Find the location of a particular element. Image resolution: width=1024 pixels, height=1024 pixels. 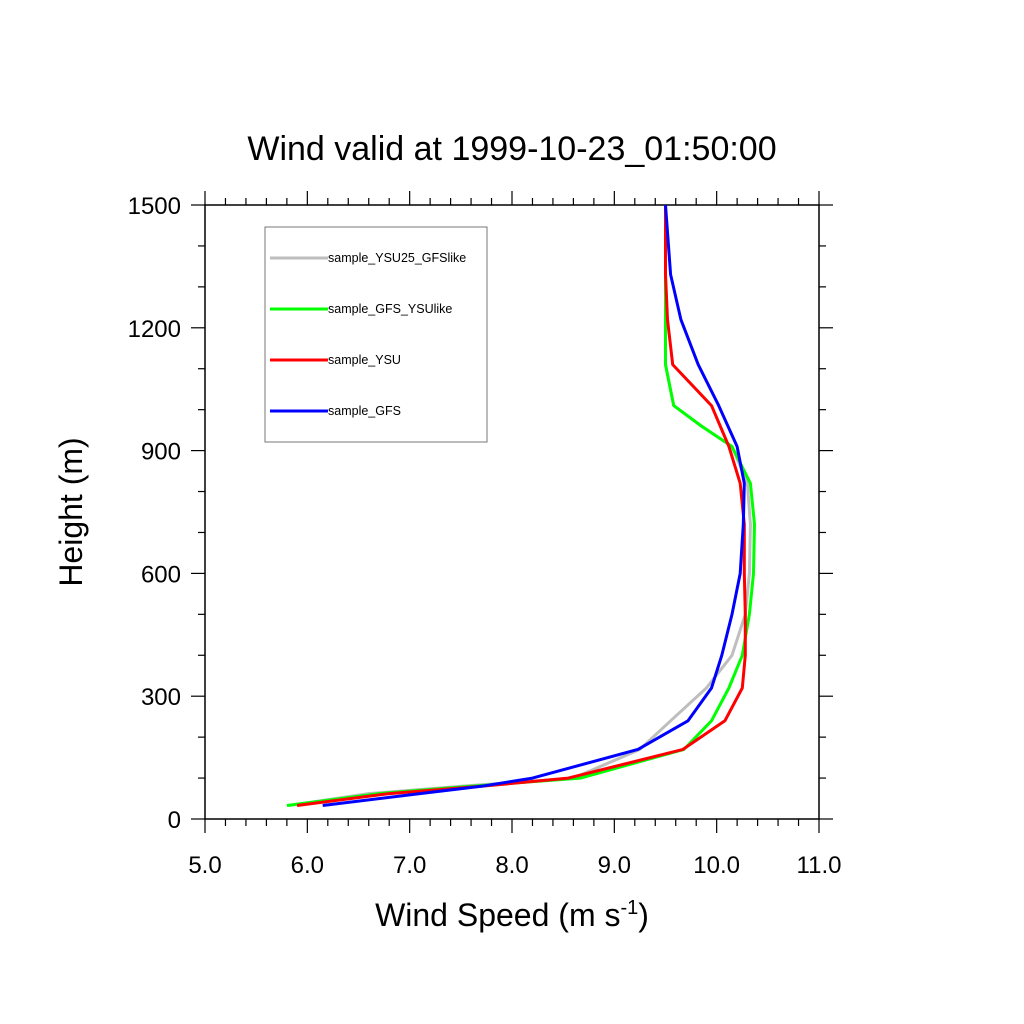

chart-title: Wind valid at 1999-10-23_01:50:00 is located at coordinates (511, 149).